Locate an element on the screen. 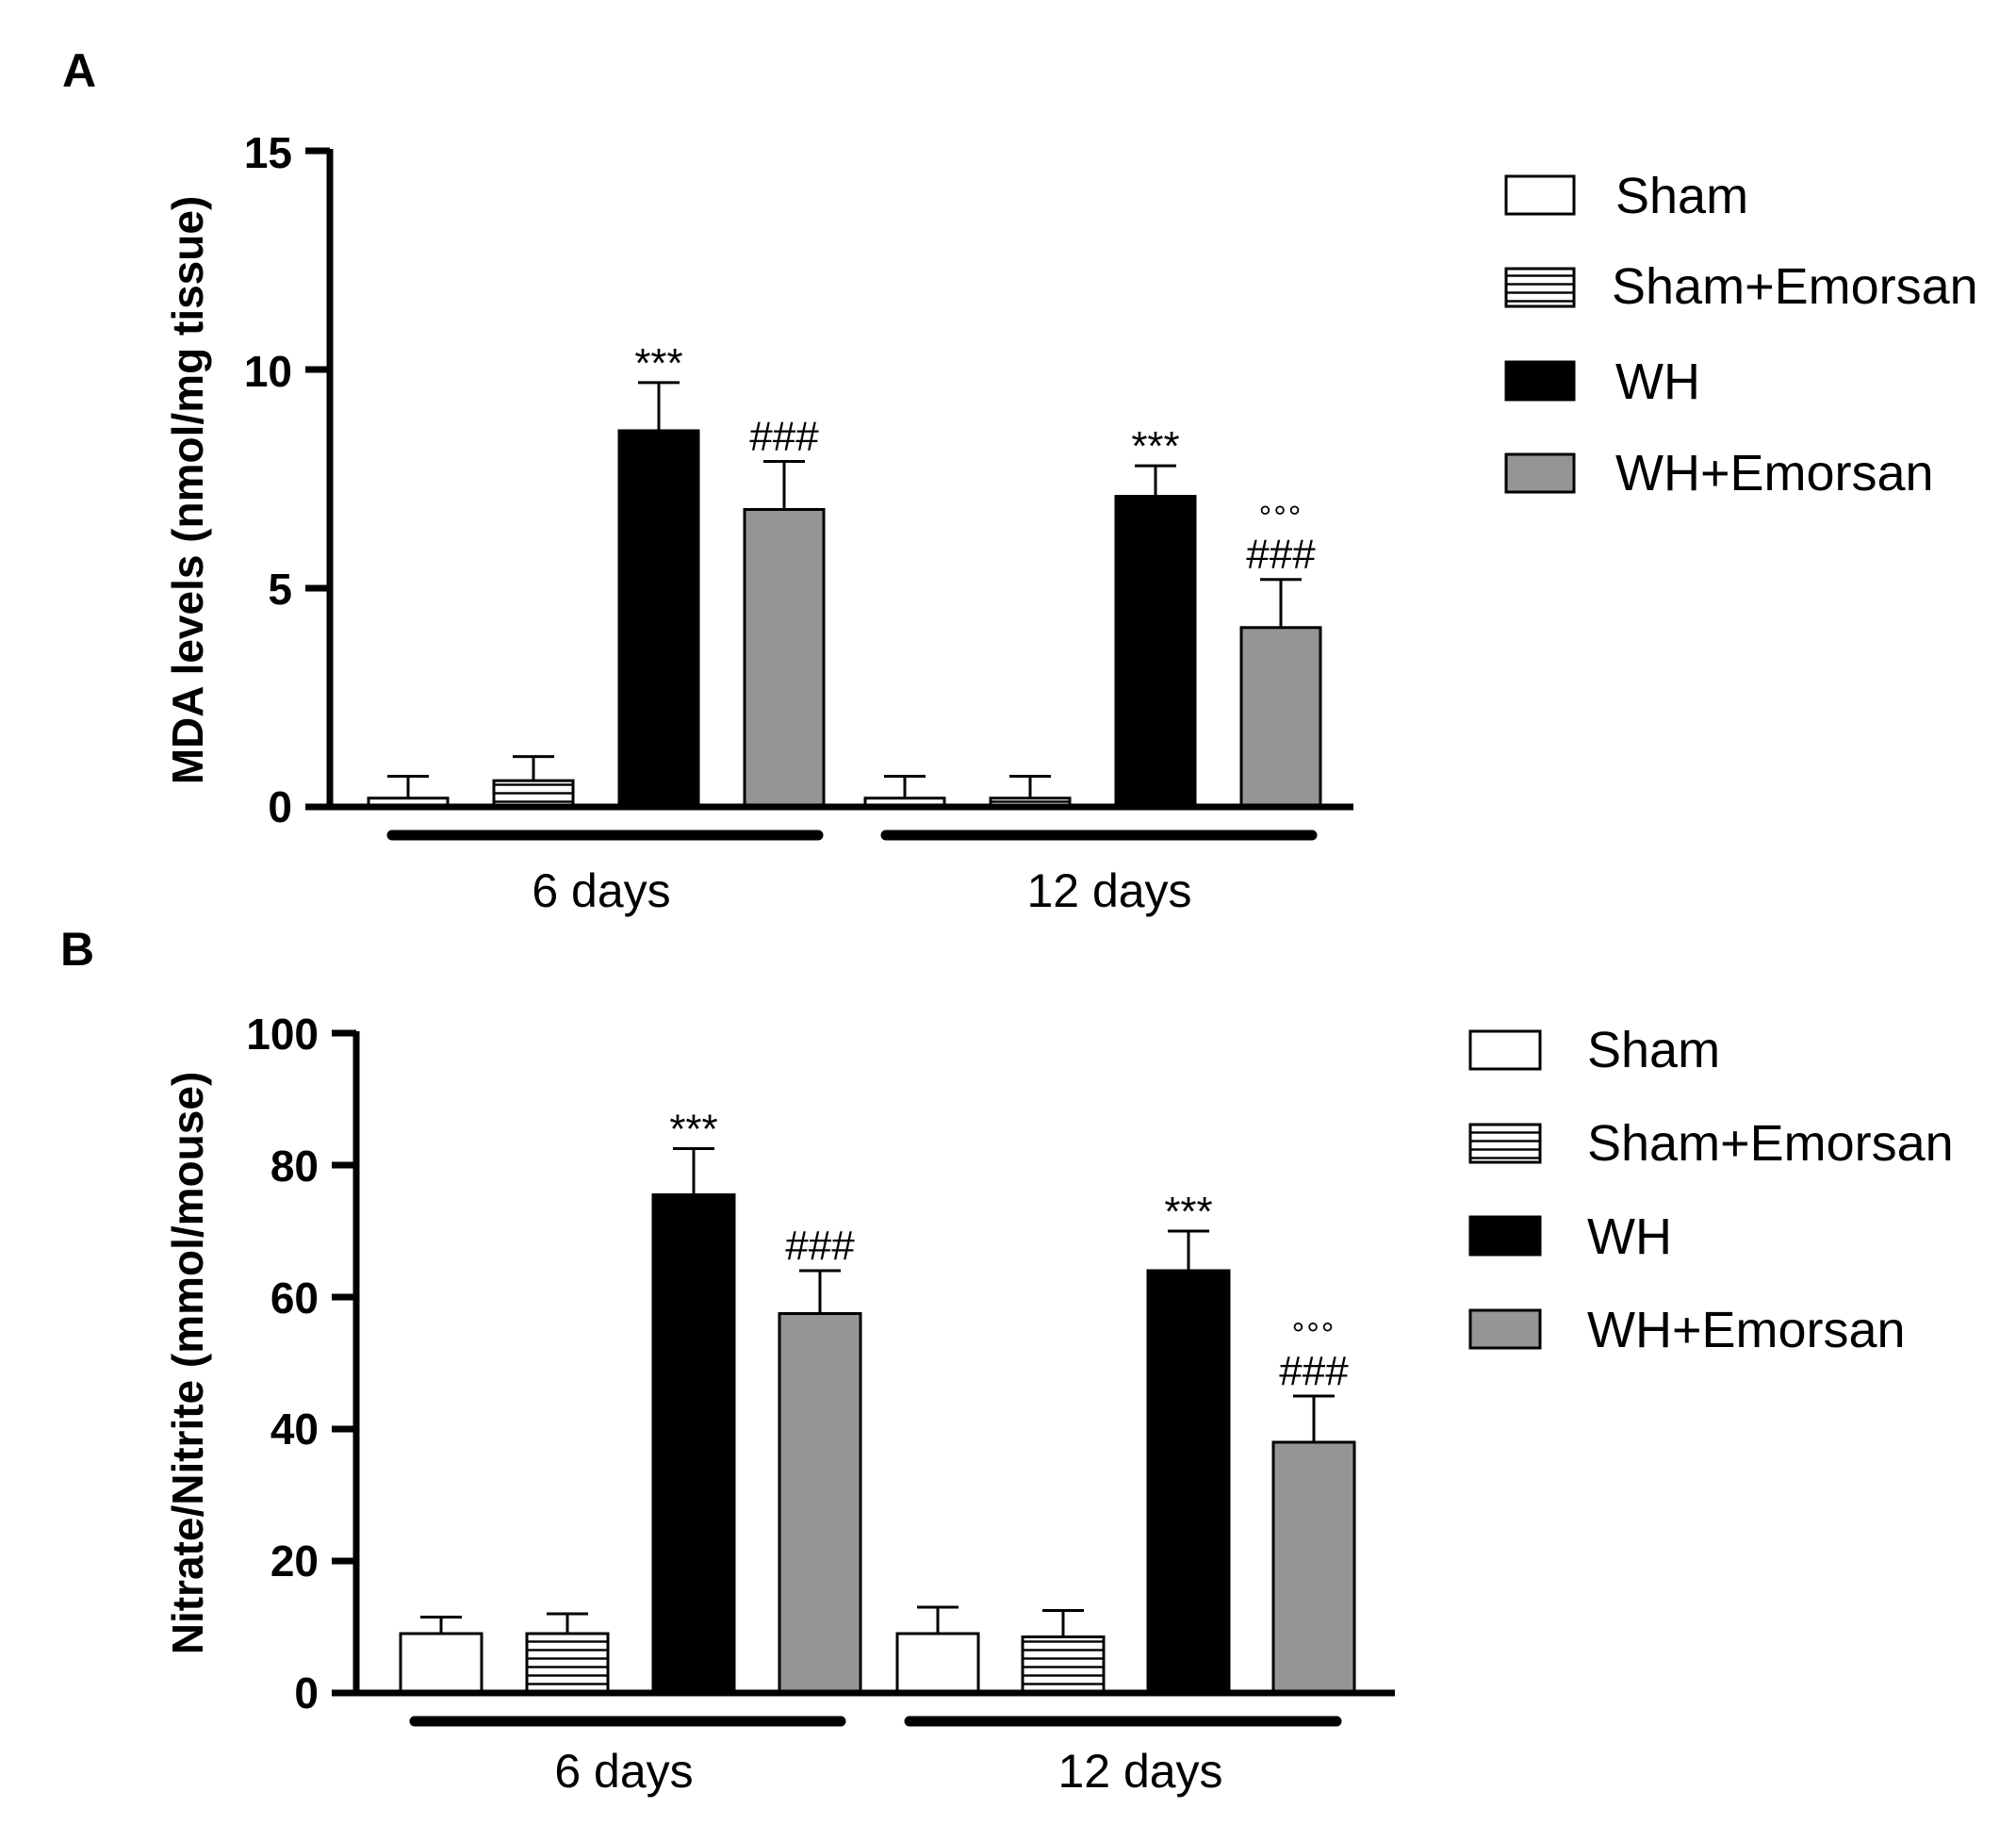  panel-b-group-label: 12 days is located at coordinates (1139, 1771).